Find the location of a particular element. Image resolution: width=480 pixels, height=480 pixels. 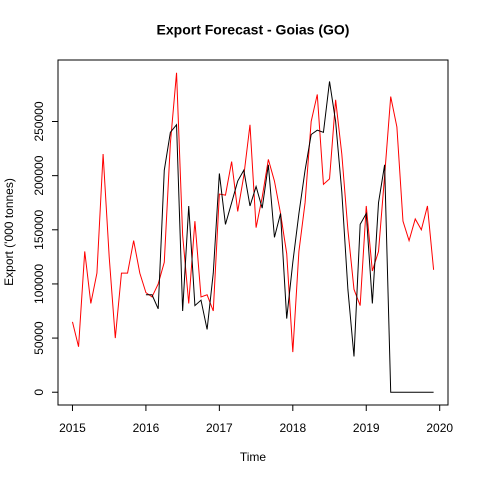

y-tick-label: 0 is located at coordinates (39, 392).